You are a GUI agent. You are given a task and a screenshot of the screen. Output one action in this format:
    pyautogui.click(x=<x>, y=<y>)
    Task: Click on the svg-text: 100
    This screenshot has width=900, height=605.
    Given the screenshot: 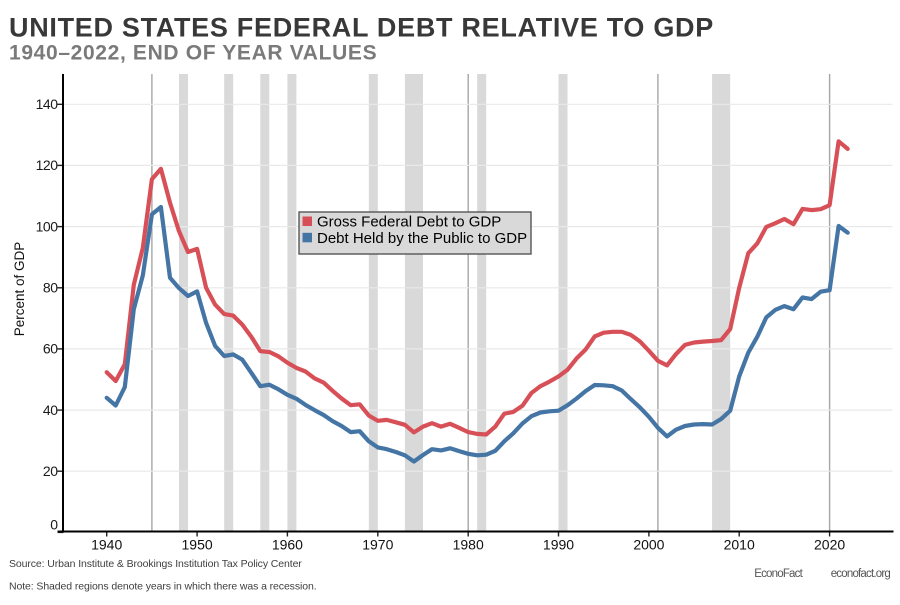 What is the action you would take?
    pyautogui.click(x=47, y=226)
    